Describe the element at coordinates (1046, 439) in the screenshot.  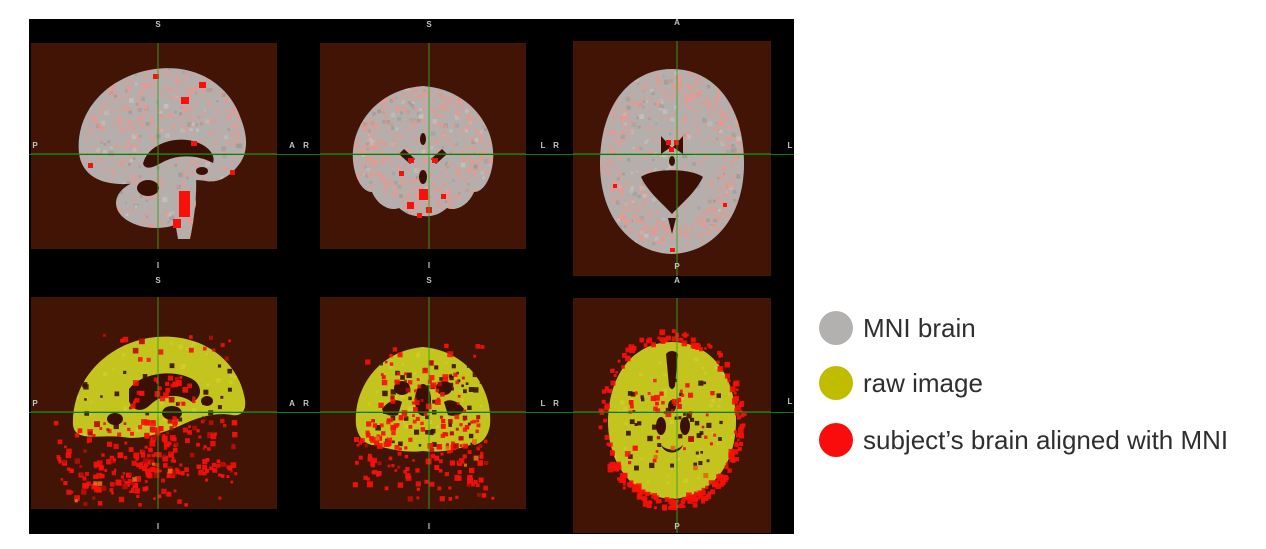
I see `legend-label: subject’s brain aligned with MNI` at that location.